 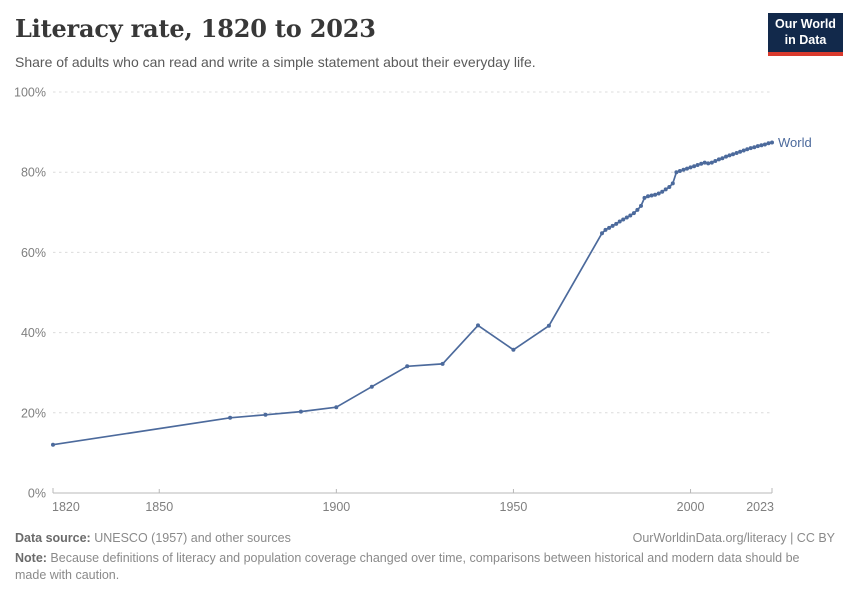 What do you see at coordinates (336, 507) in the screenshot?
I see `x-axis-tick-label: 1900` at bounding box center [336, 507].